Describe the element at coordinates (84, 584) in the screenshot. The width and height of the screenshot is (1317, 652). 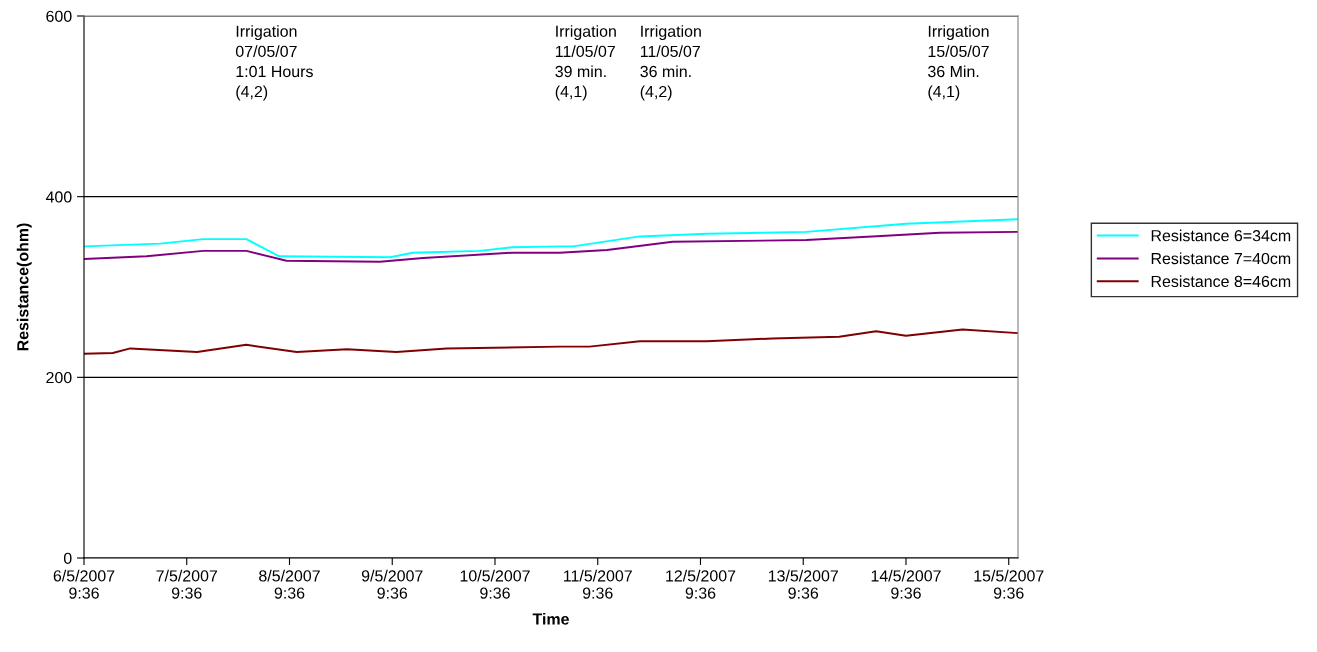
I see `x-tick-label: 6/5/2007 9:36` at that location.